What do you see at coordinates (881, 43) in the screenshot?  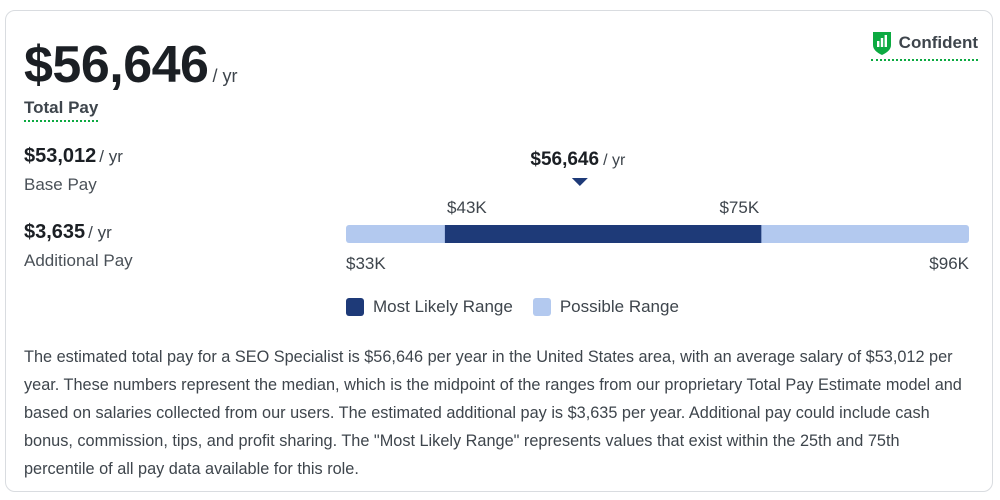 I see `bar-chart-shield-icon` at bounding box center [881, 43].